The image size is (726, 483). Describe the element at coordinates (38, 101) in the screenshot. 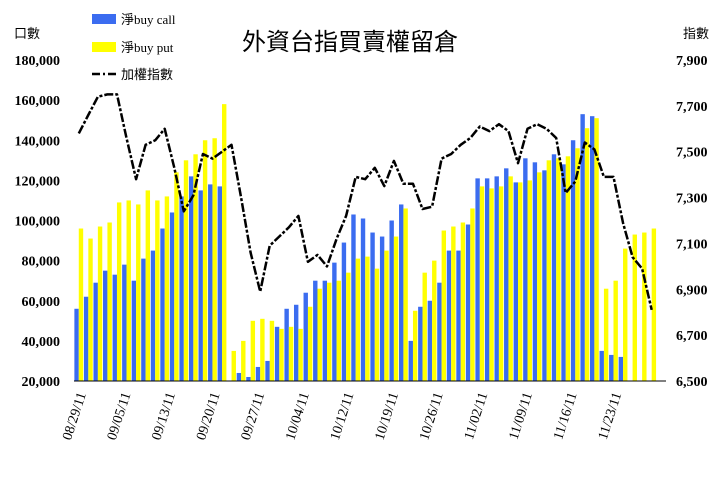

I see `y-left-tick-label: 160,000` at that location.